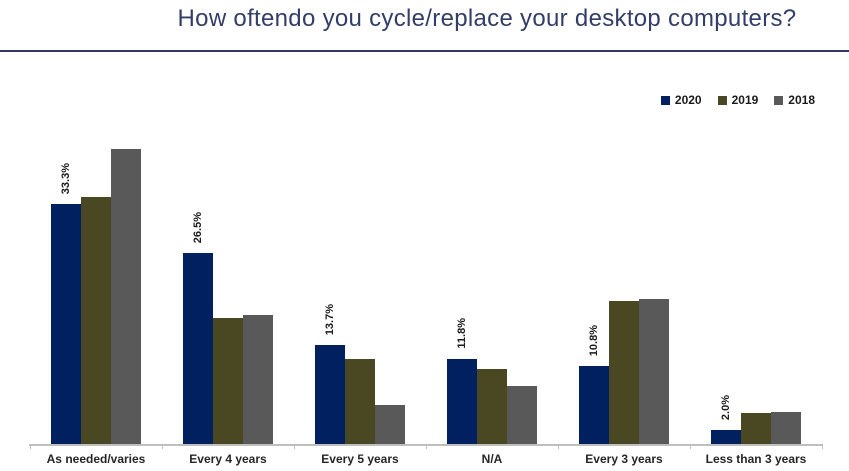  I want to click on legend-item-2019: 2019, so click(738, 100).